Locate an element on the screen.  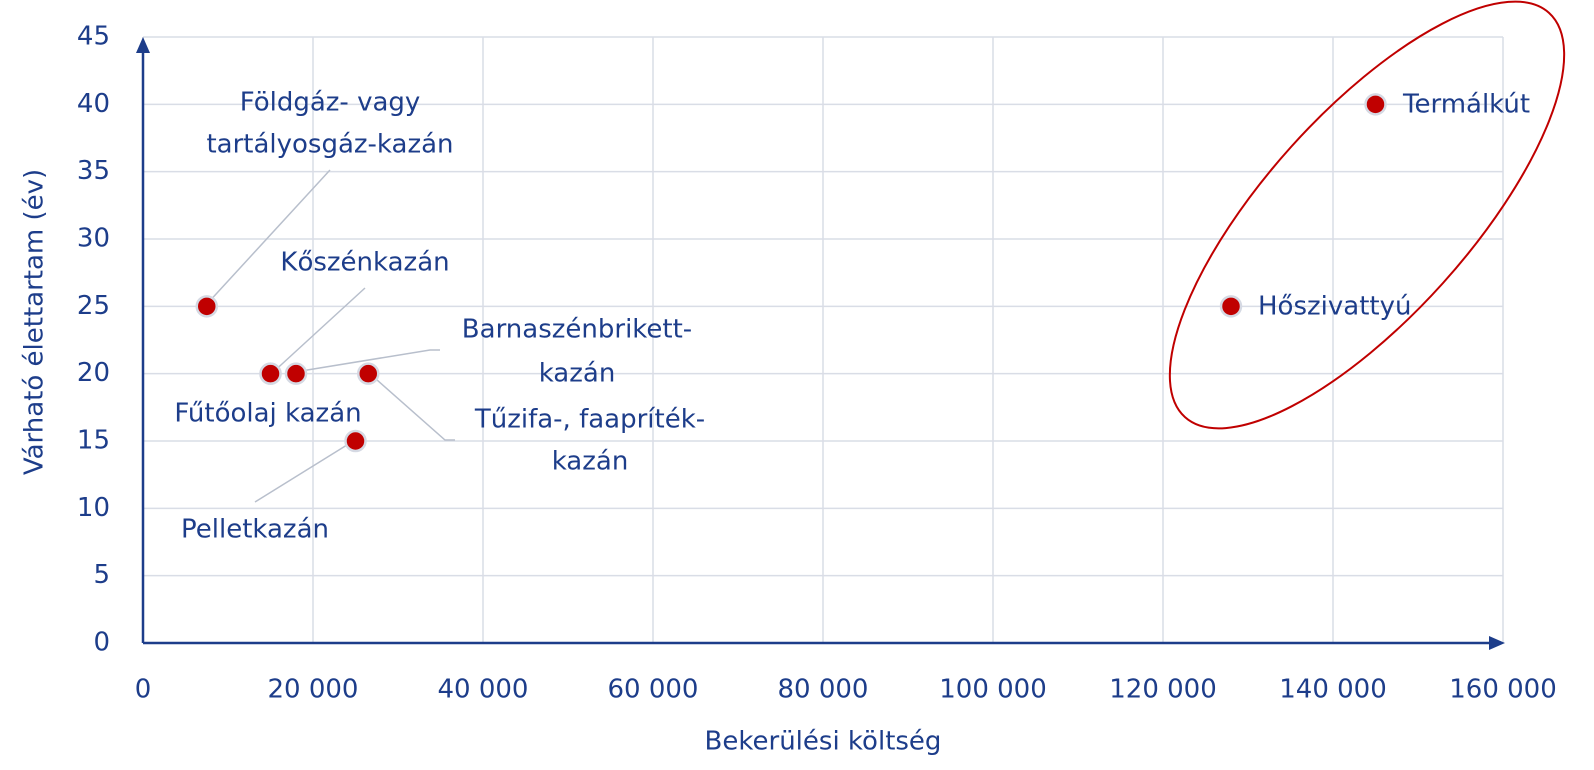
y-tick-label: 15 is located at coordinates (93, 441).